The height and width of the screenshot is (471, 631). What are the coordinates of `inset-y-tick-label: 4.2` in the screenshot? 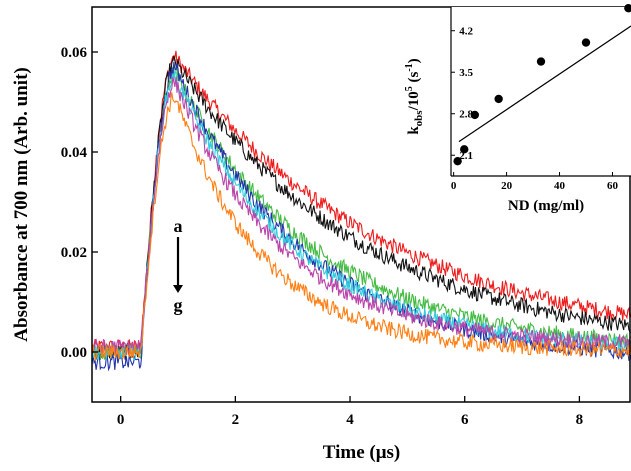 It's located at (466, 32).